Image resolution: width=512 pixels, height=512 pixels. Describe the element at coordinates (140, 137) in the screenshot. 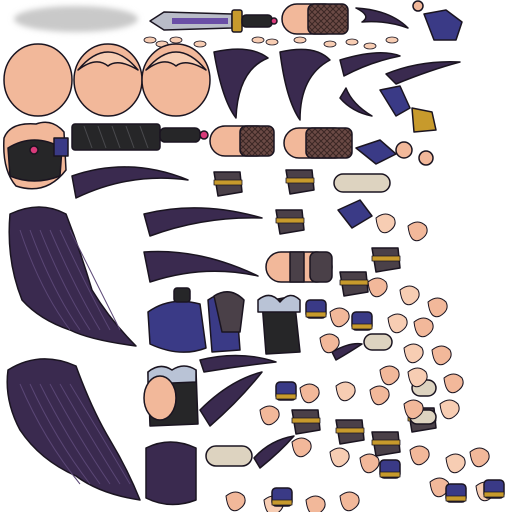

I see `sheath` at that location.